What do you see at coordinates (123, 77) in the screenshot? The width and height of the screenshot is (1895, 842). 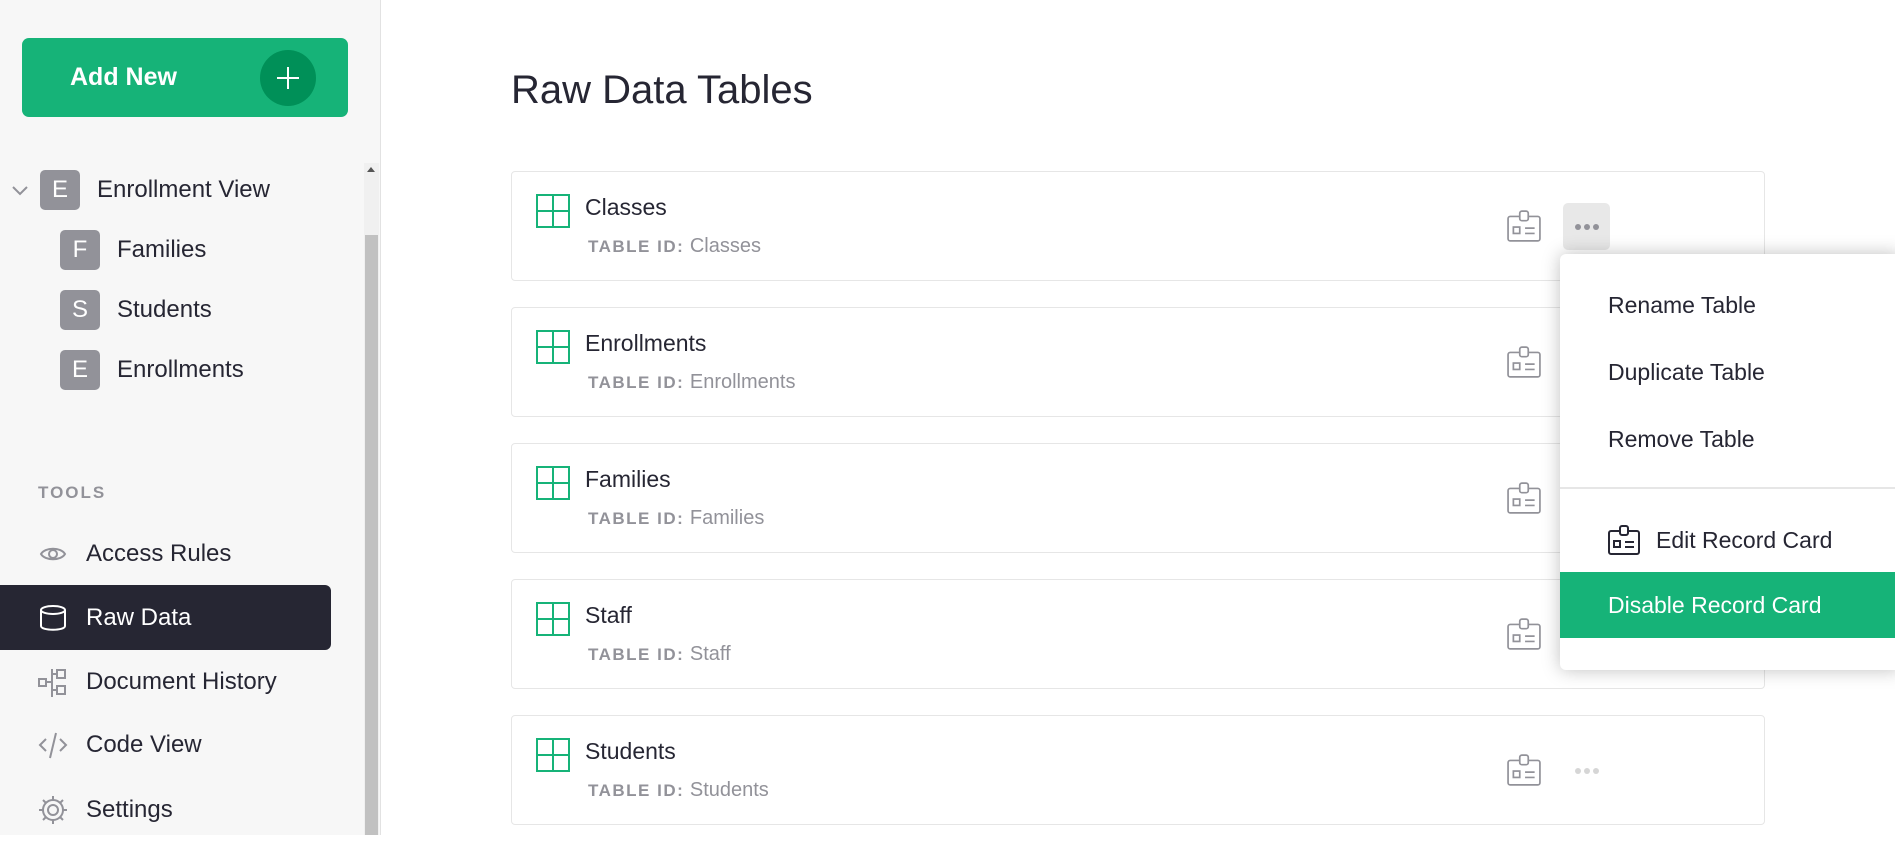 I see `add-new-label: Add New` at bounding box center [123, 77].